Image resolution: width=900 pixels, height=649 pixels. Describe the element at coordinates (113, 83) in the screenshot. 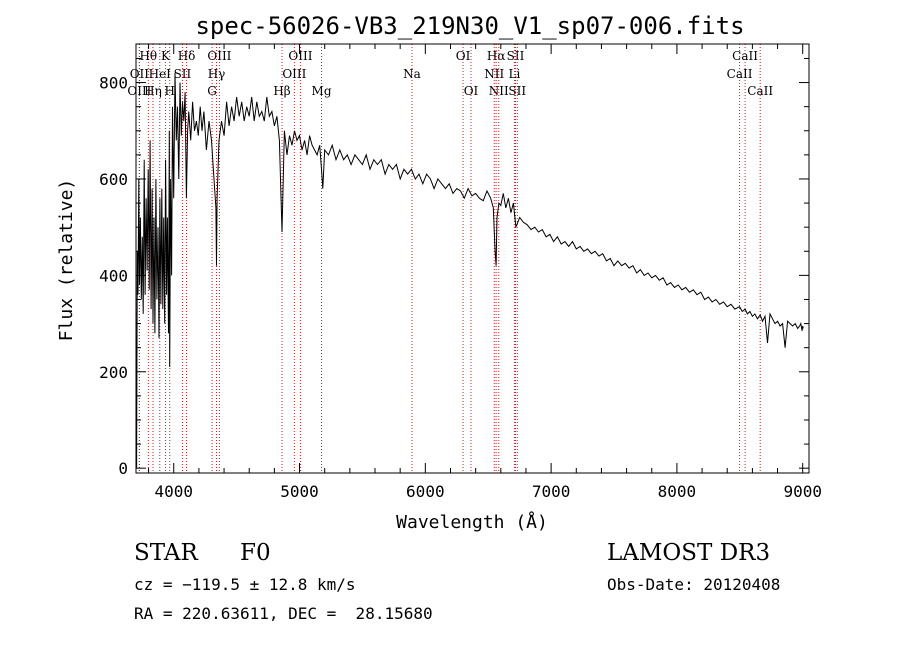

I see `y-tick-label-4: 800` at that location.